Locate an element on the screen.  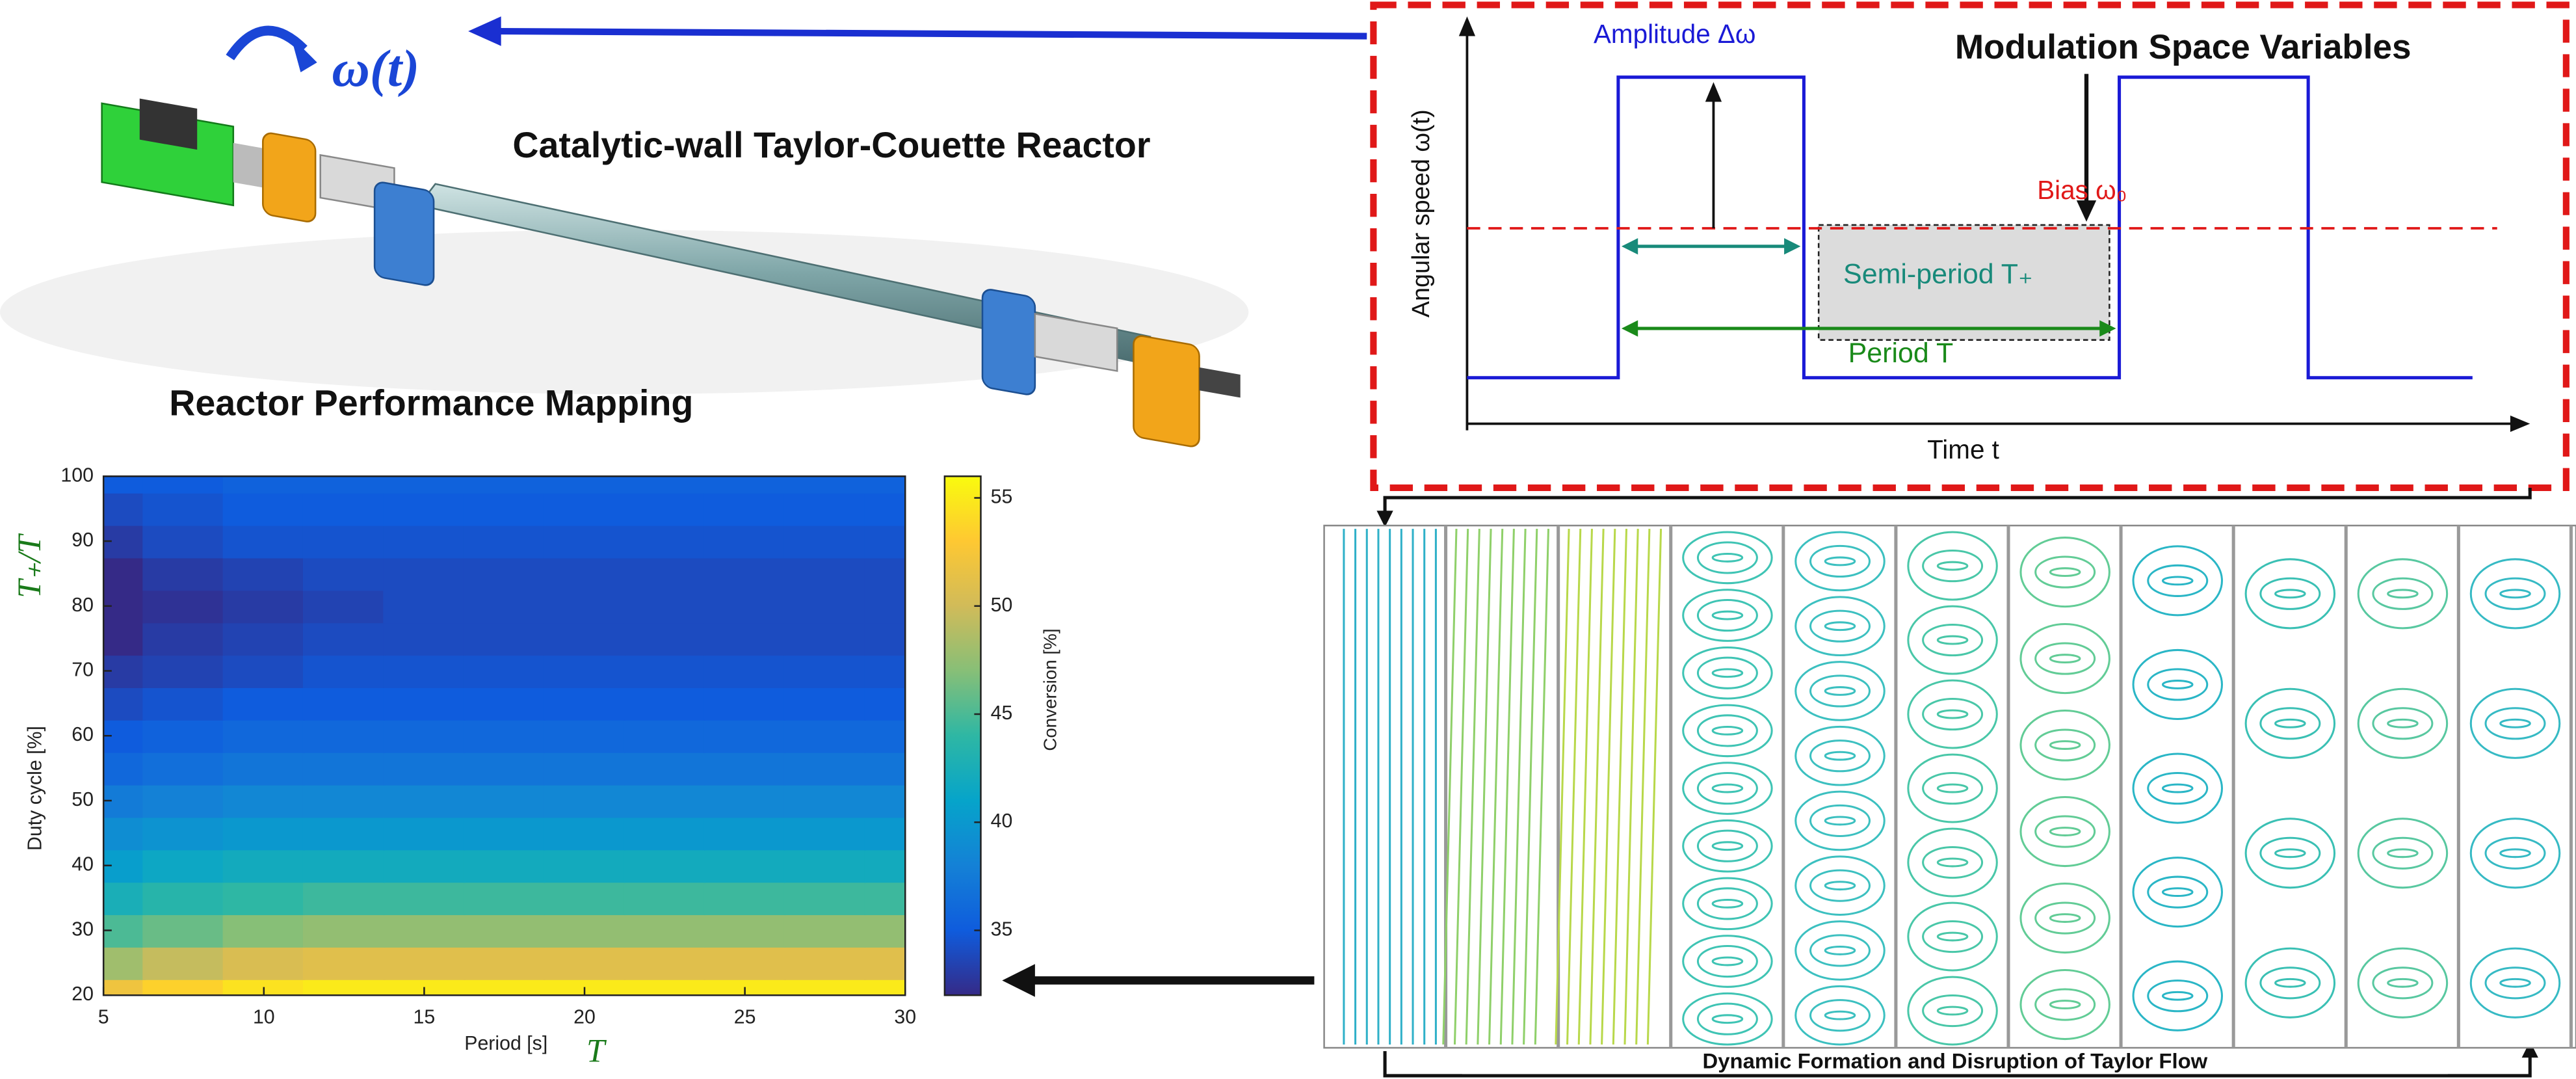
angular-speed-label: Angular speed ω(t) is located at coordinates (1421, 213).